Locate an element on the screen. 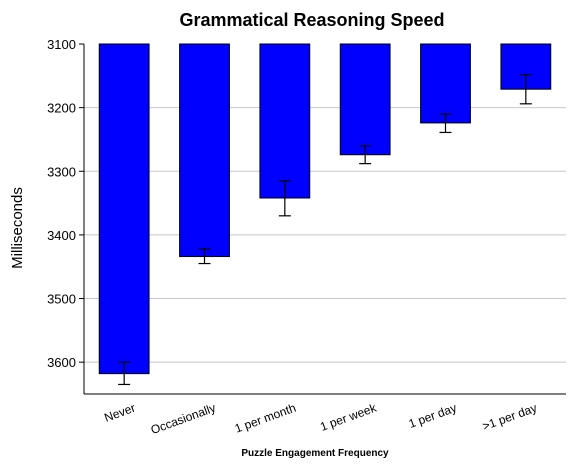 The image size is (580, 464). x-tick-label: 1 per week is located at coordinates (348, 417).